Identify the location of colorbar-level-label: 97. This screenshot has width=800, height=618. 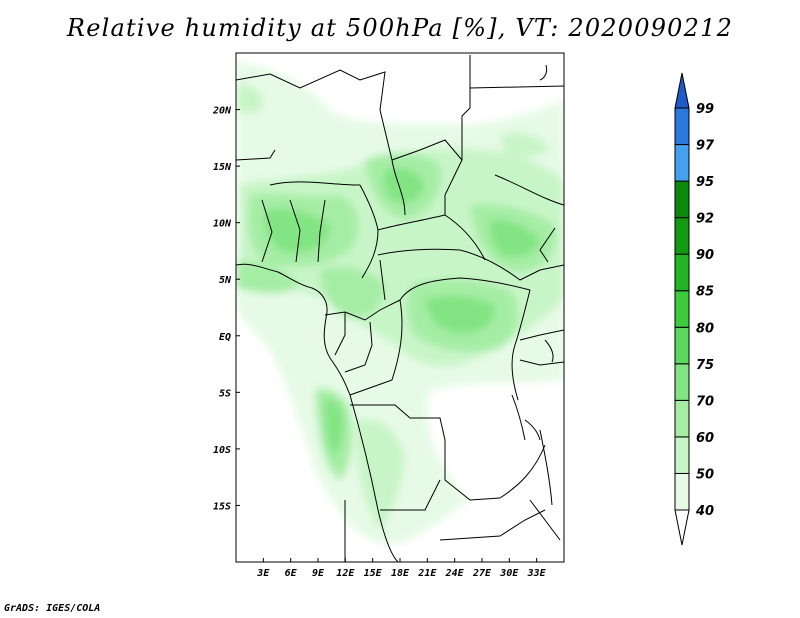
(705, 146).